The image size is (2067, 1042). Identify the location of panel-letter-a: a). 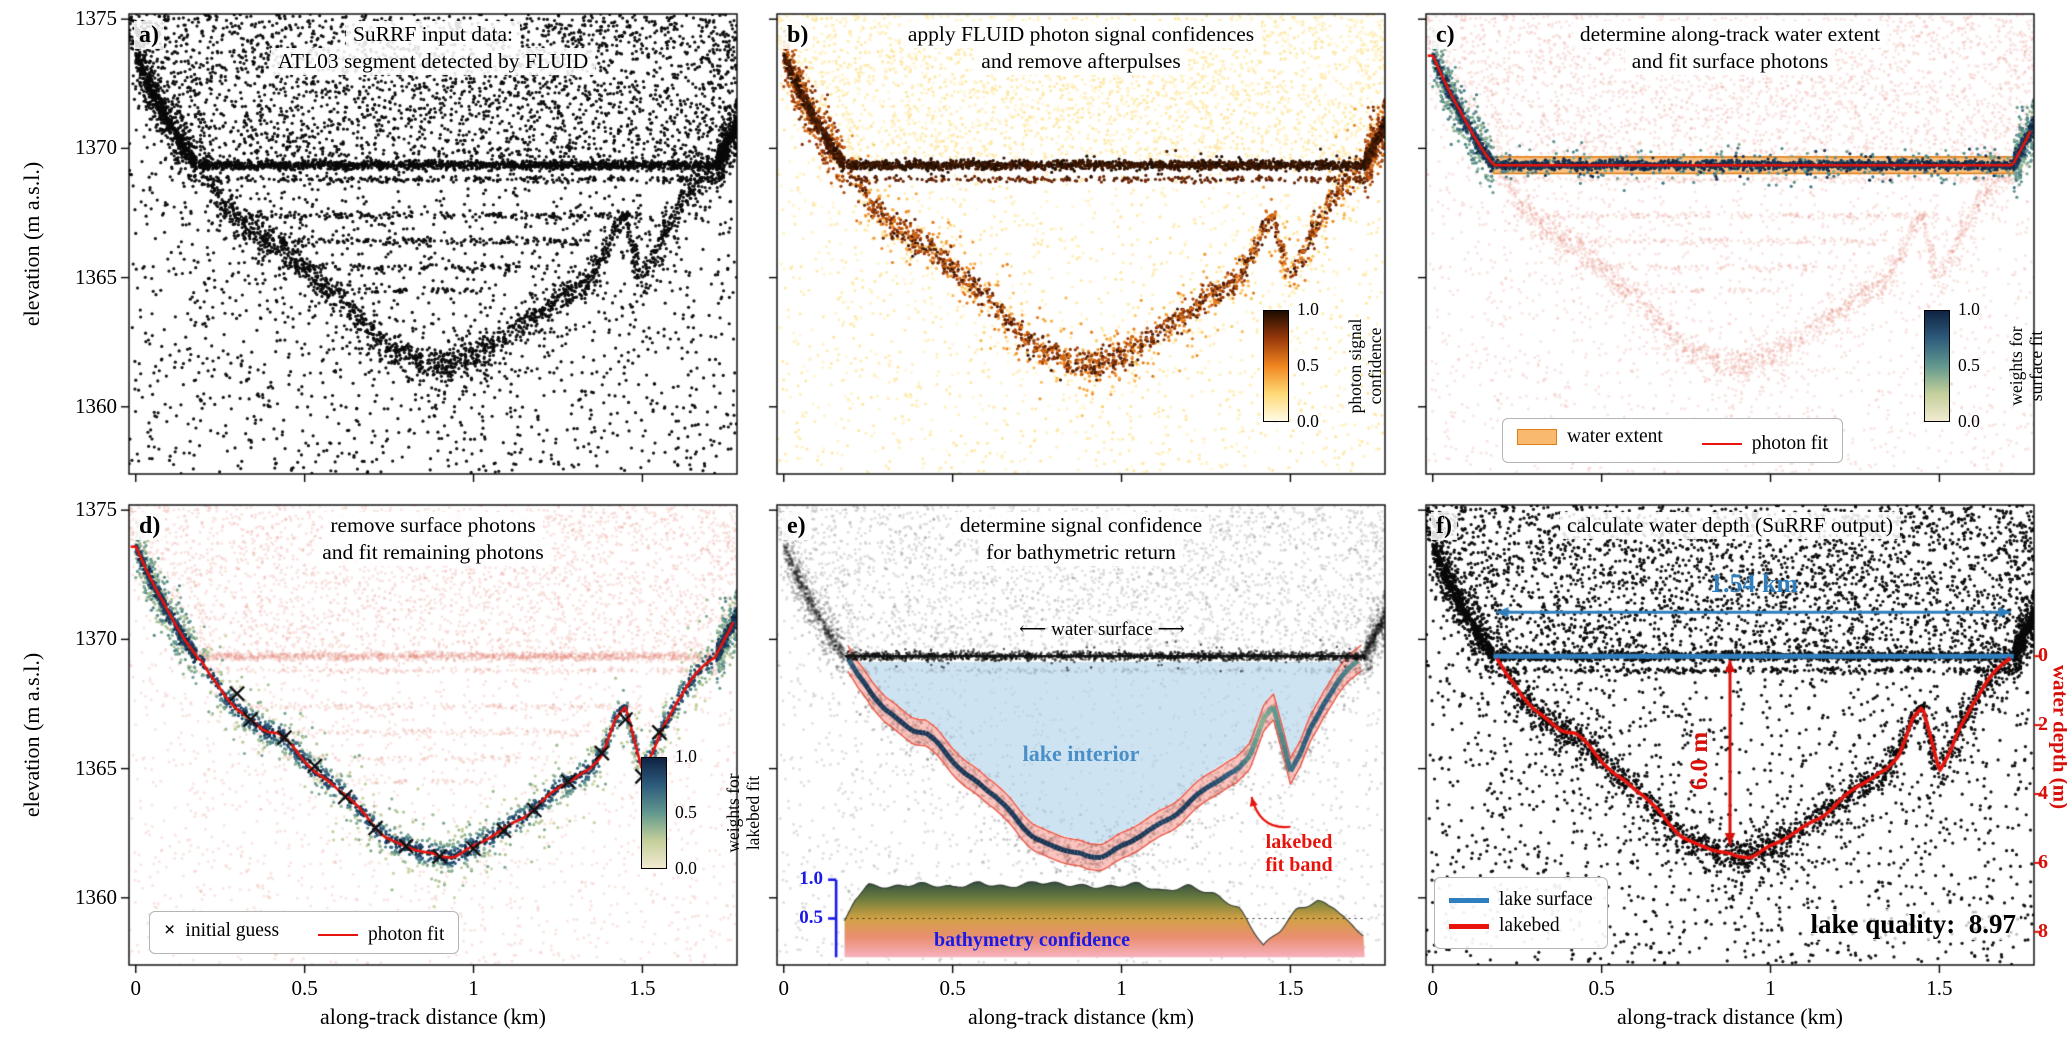
(149, 35).